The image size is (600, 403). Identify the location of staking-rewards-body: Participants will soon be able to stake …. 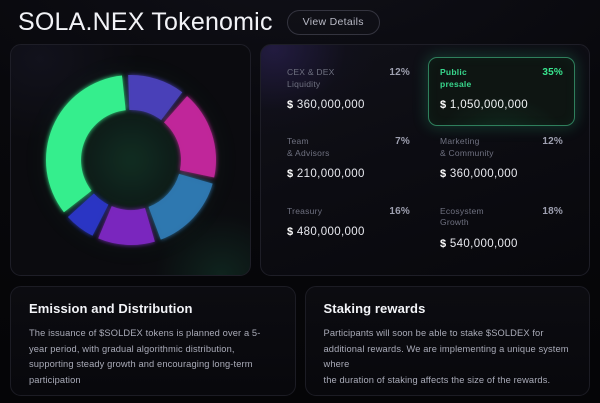
(446, 356).